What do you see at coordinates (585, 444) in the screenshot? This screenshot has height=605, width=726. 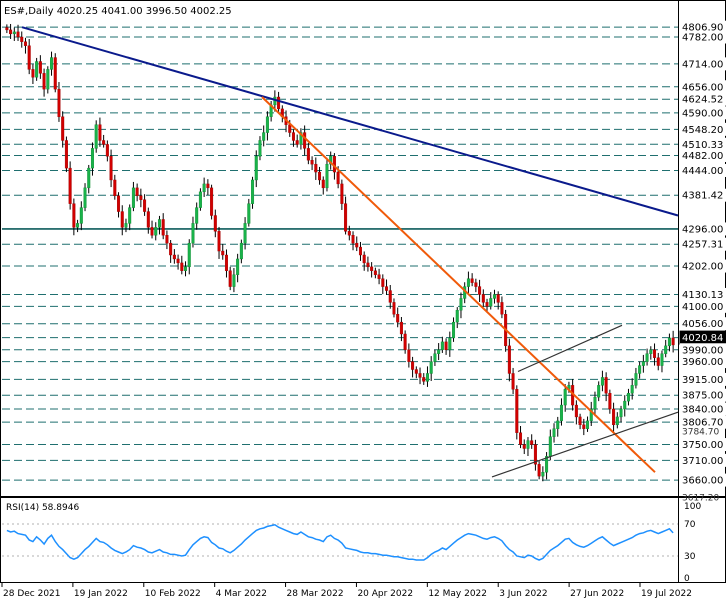 I see `channel-lower-line` at bounding box center [585, 444].